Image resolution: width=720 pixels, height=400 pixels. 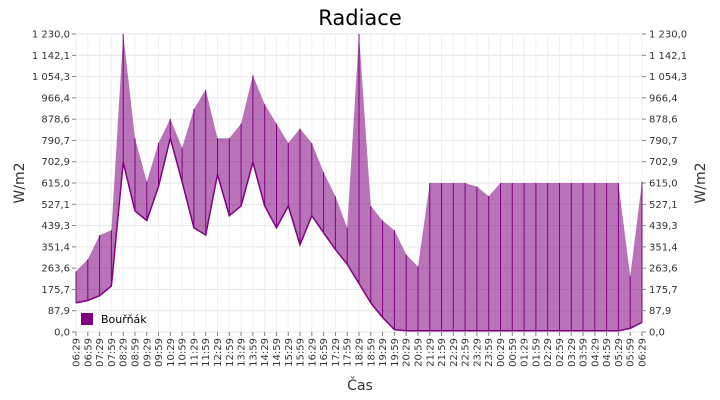 I want to click on x-tick-label: 00:29, so click(x=501, y=352).